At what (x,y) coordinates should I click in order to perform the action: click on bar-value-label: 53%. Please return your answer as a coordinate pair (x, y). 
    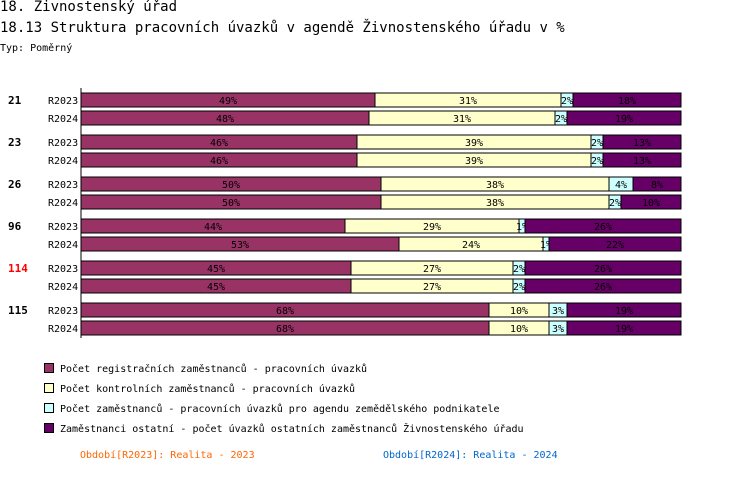
    Looking at the image, I should click on (240, 245).